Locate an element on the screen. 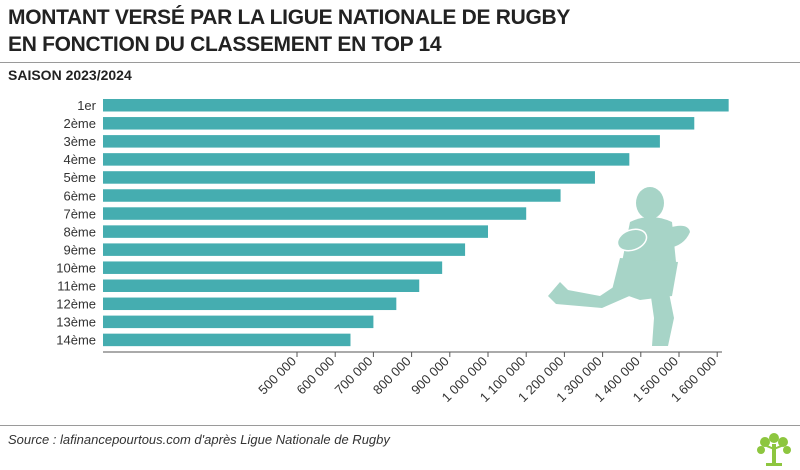 Image resolution: width=800 pixels, height=470 pixels. top-divider is located at coordinates (400, 62).